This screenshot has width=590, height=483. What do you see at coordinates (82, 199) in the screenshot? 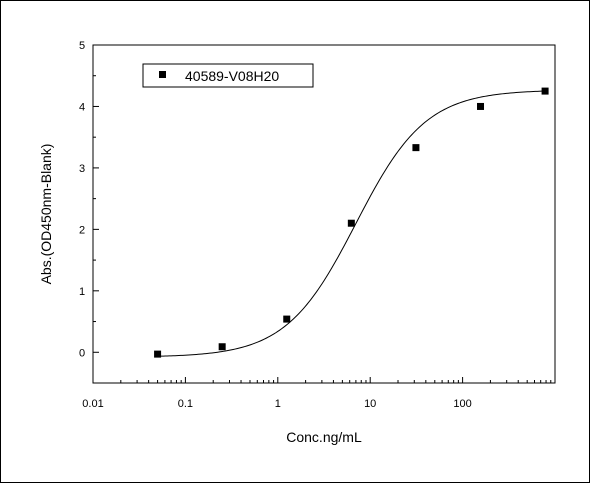
I see `y-axis-tick-labels: 0 1 2 3 4 5` at bounding box center [82, 199].